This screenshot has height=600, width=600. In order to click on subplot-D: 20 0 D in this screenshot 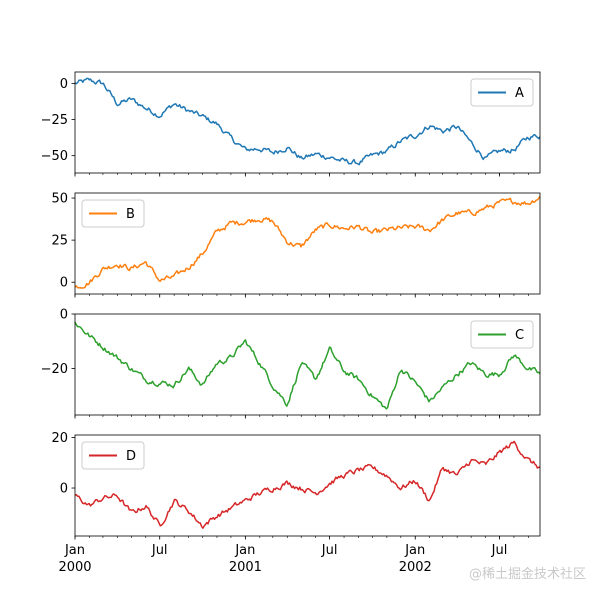, I will do `click(296, 485)`.